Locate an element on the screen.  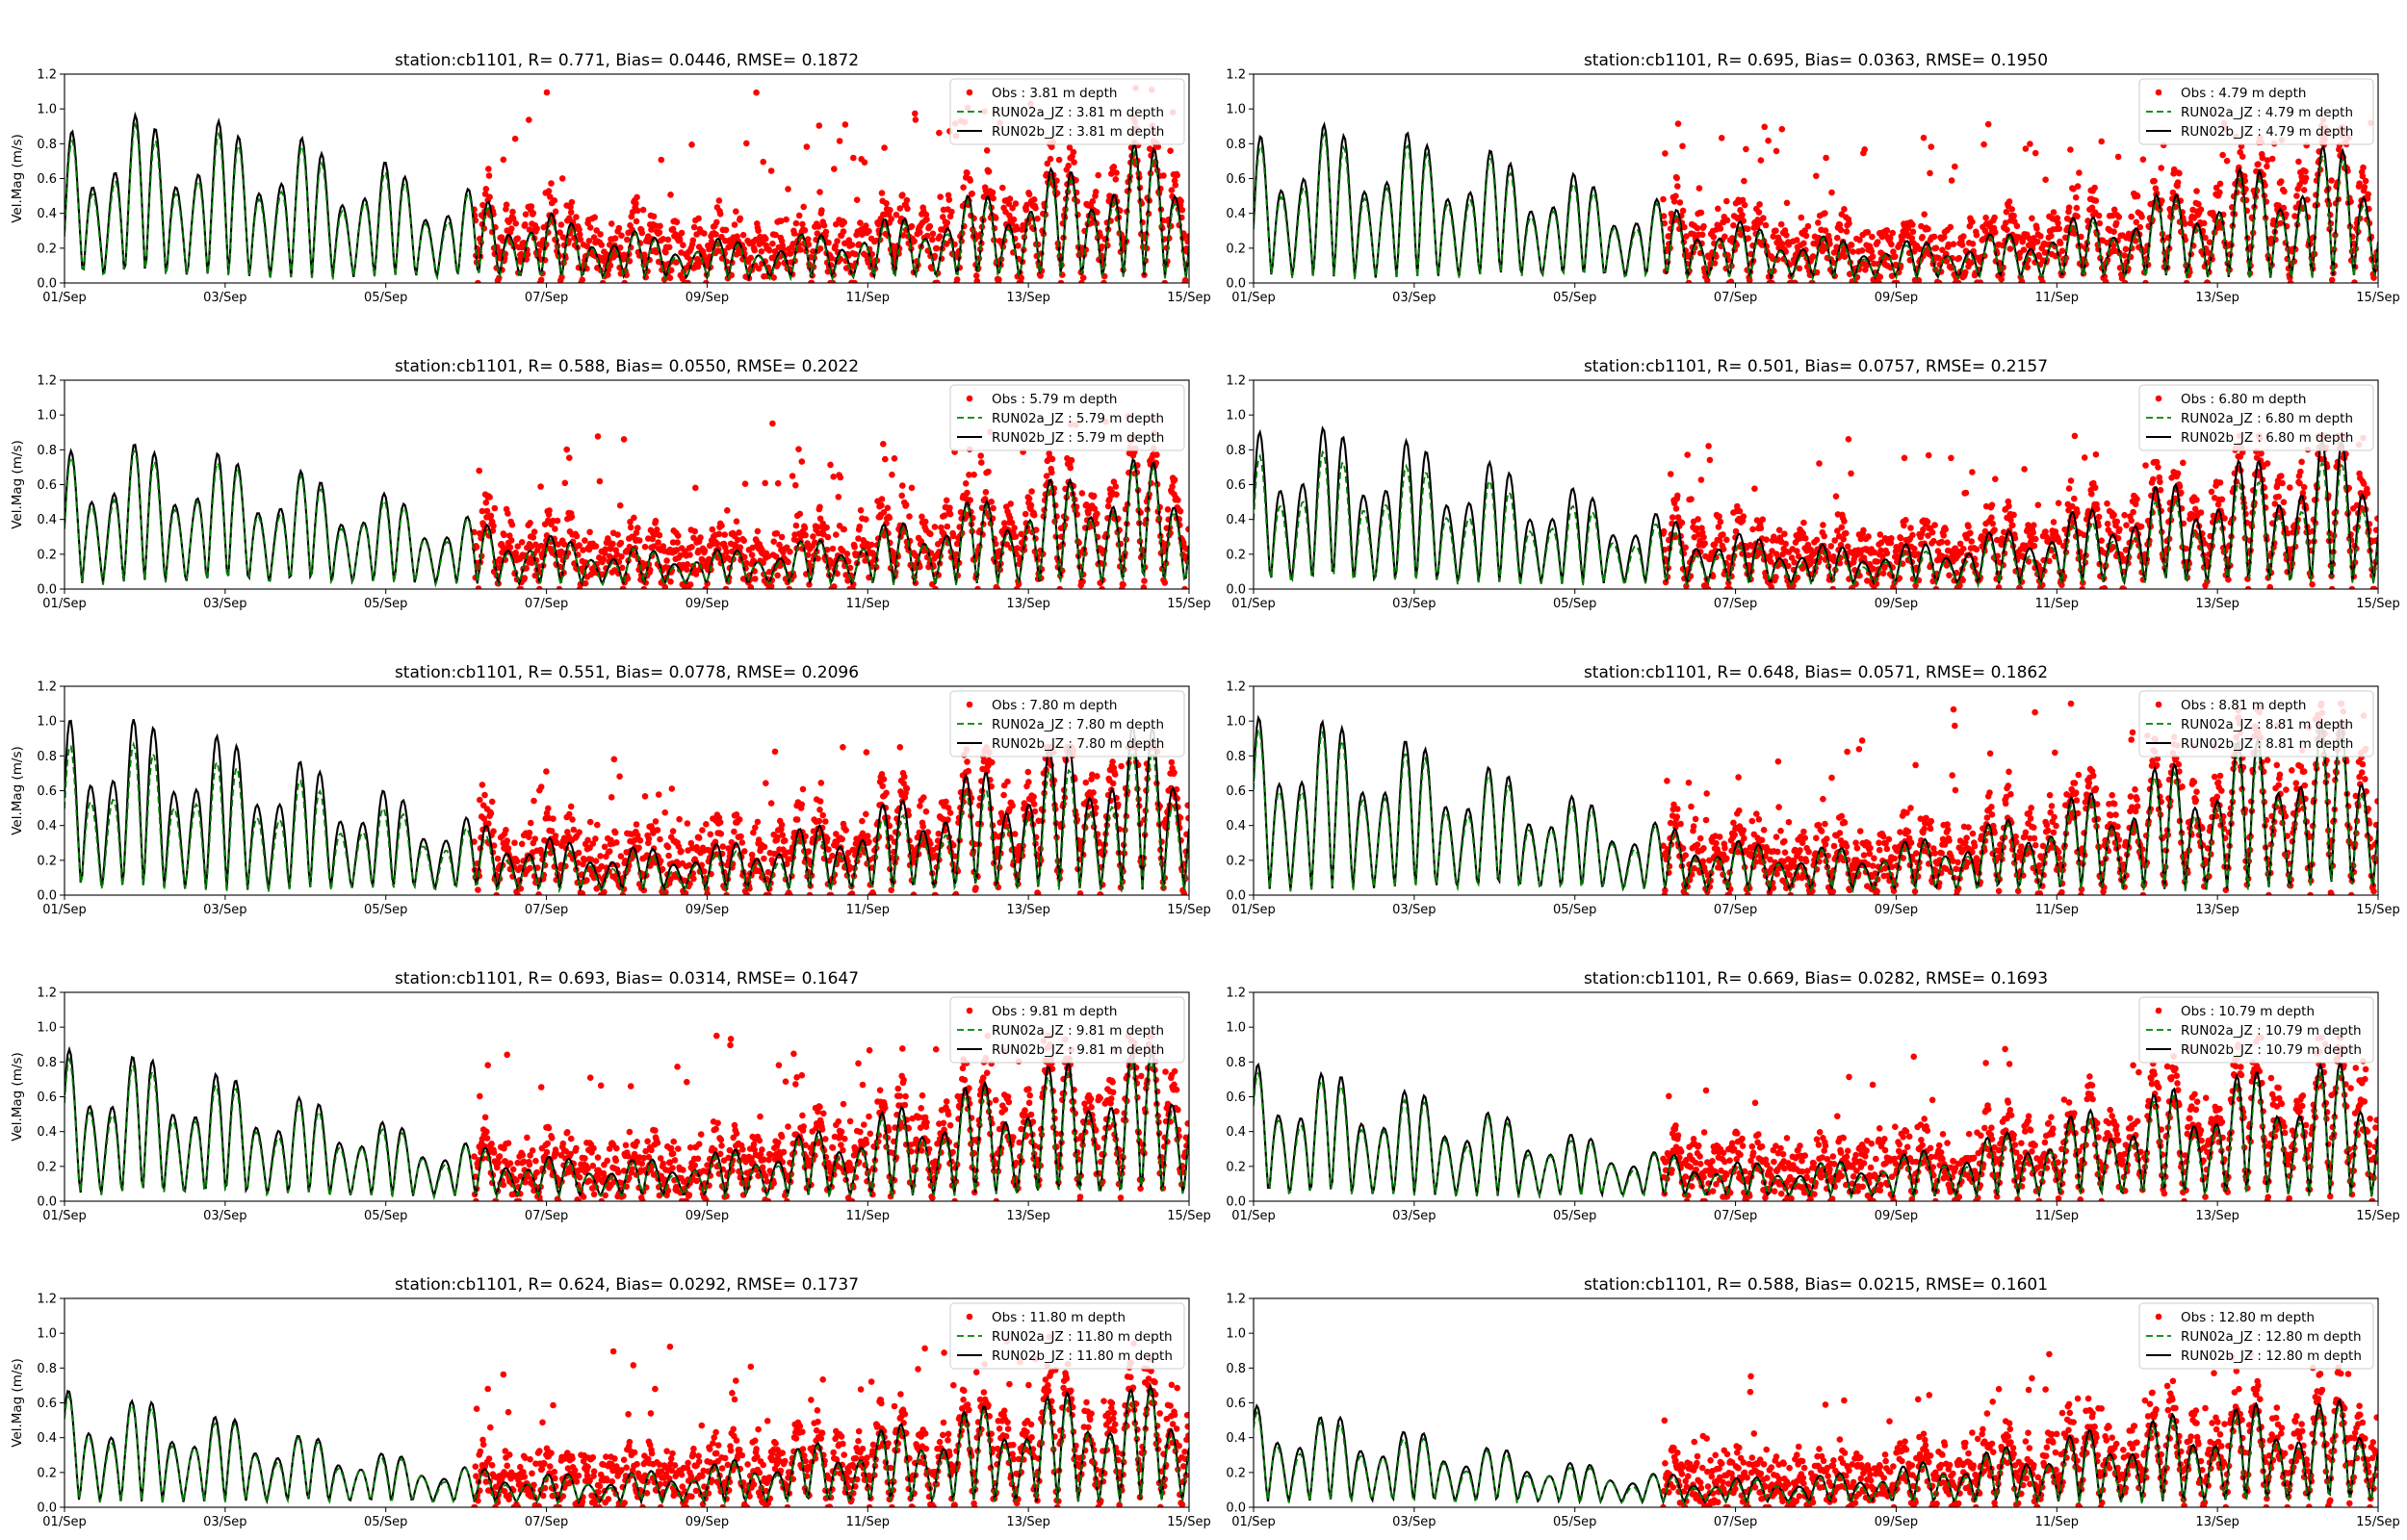
y-tick-label: 0.2 is located at coordinates (1236, 555).